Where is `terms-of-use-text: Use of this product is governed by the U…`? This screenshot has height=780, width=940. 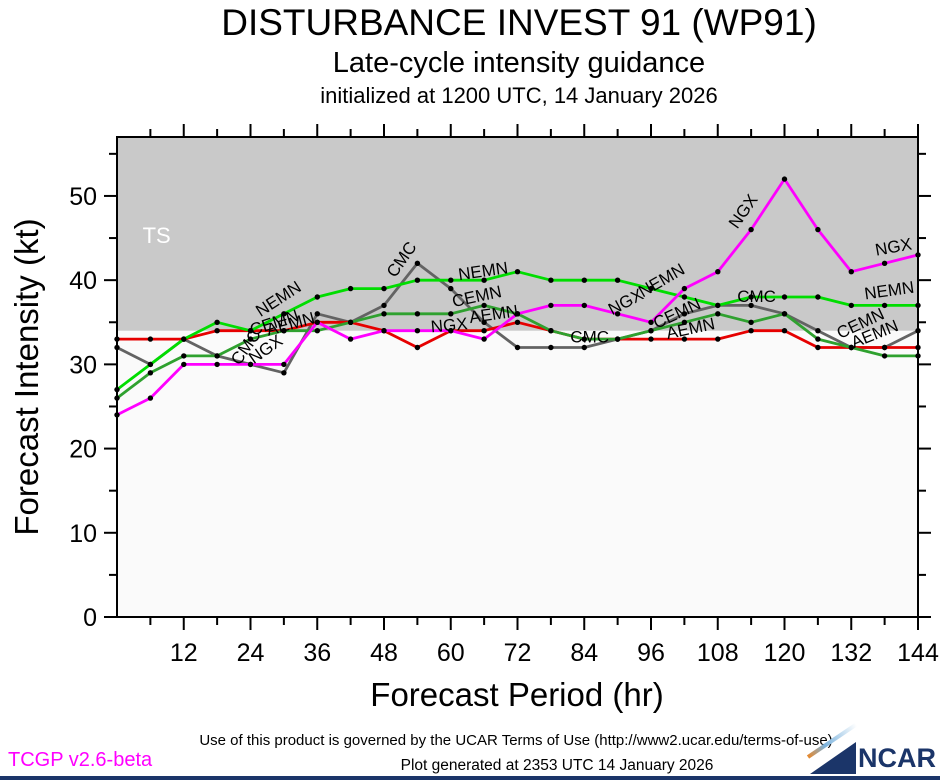
terms-of-use-text: Use of this product is governed by the U… is located at coordinates (516, 740).